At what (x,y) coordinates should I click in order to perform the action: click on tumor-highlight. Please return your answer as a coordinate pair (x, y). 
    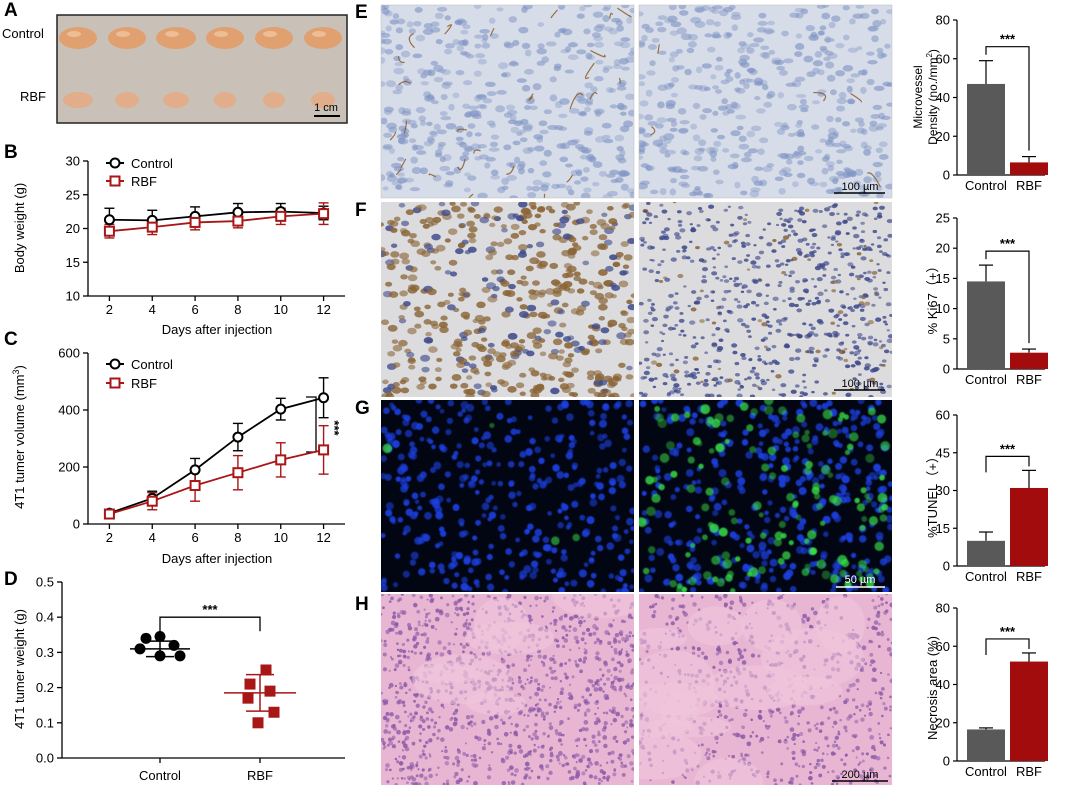
    Looking at the image, I should click on (172, 34).